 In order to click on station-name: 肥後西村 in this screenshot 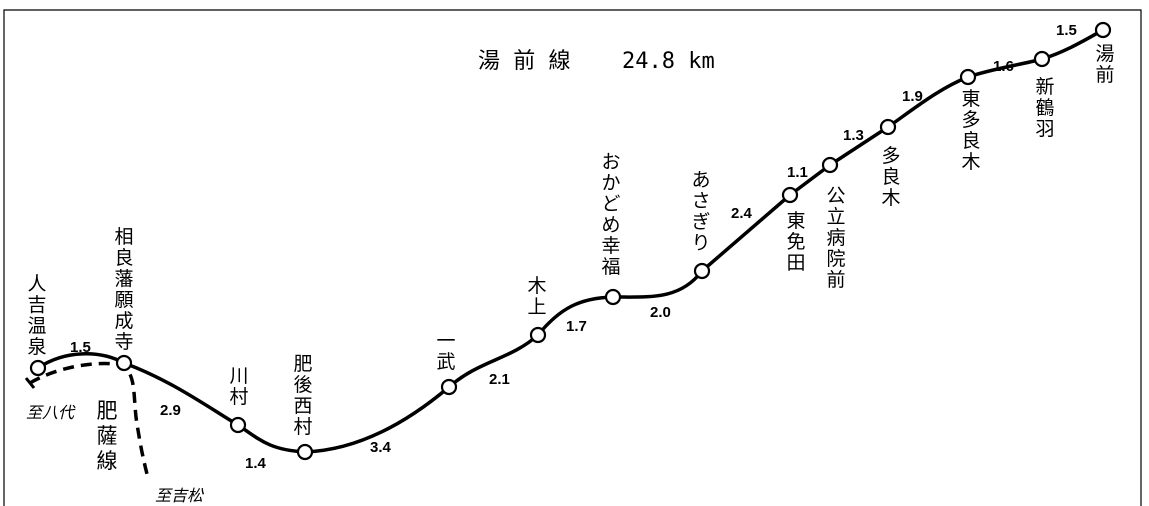, I will do `click(302, 395)`.